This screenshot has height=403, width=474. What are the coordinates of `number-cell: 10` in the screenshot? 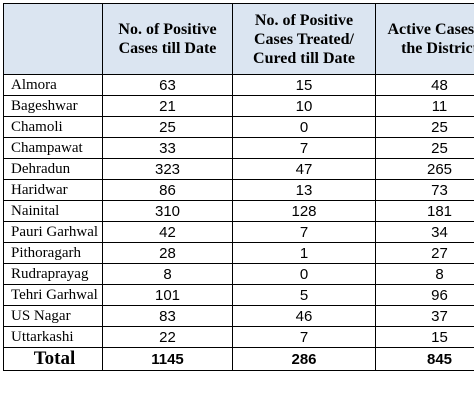 It's located at (304, 106).